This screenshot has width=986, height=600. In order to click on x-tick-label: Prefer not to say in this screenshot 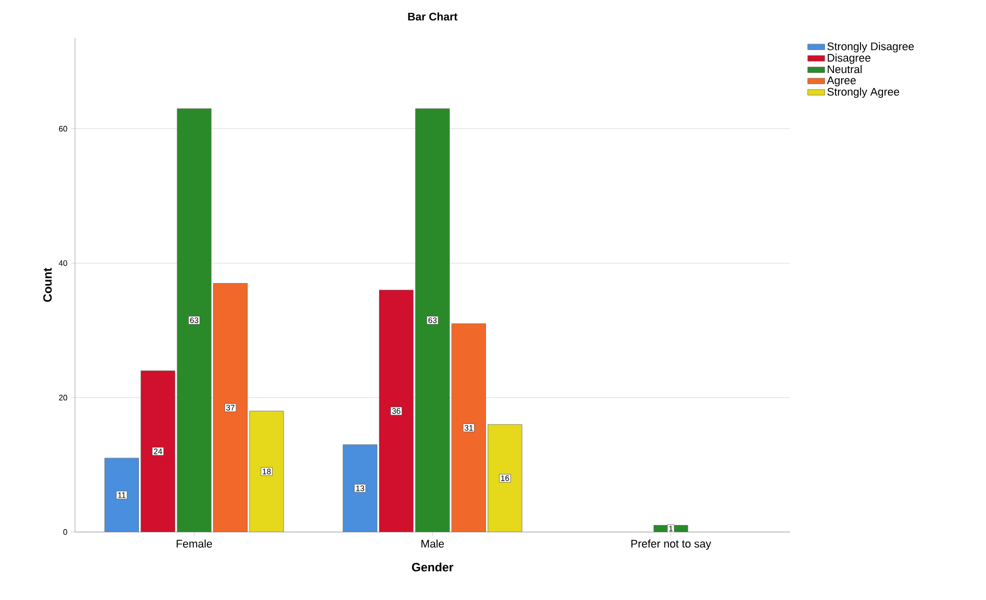, I will do `click(671, 545)`.